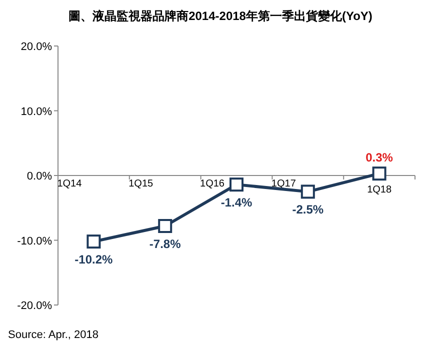  Describe the element at coordinates (34, 241) in the screenshot. I see `y-tick-label: -10.0%` at that location.